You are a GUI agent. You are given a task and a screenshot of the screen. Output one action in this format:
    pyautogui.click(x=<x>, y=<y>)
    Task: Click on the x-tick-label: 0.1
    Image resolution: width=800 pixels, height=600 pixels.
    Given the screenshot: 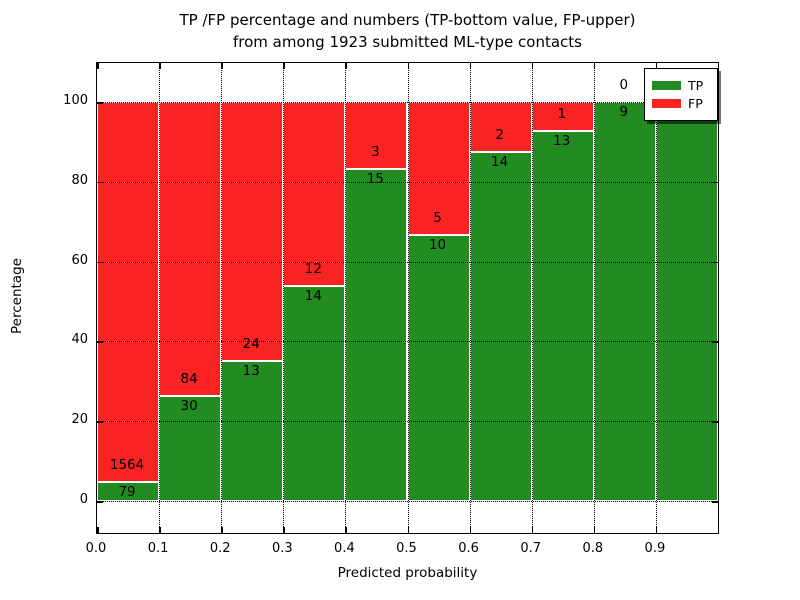 What is the action you would take?
    pyautogui.click(x=158, y=548)
    